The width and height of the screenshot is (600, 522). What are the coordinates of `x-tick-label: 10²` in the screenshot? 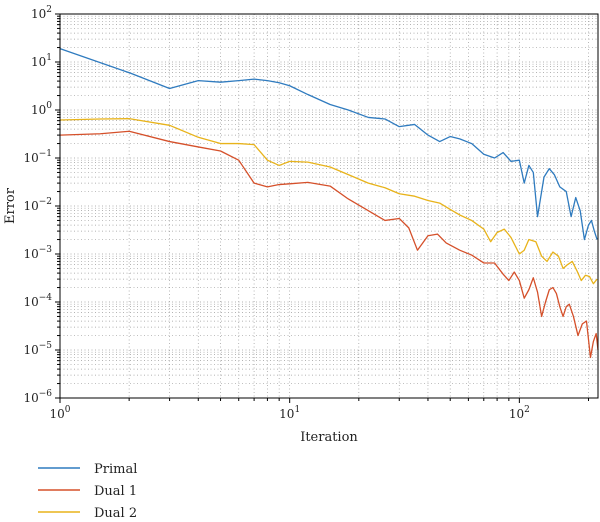 It's located at (519, 413).